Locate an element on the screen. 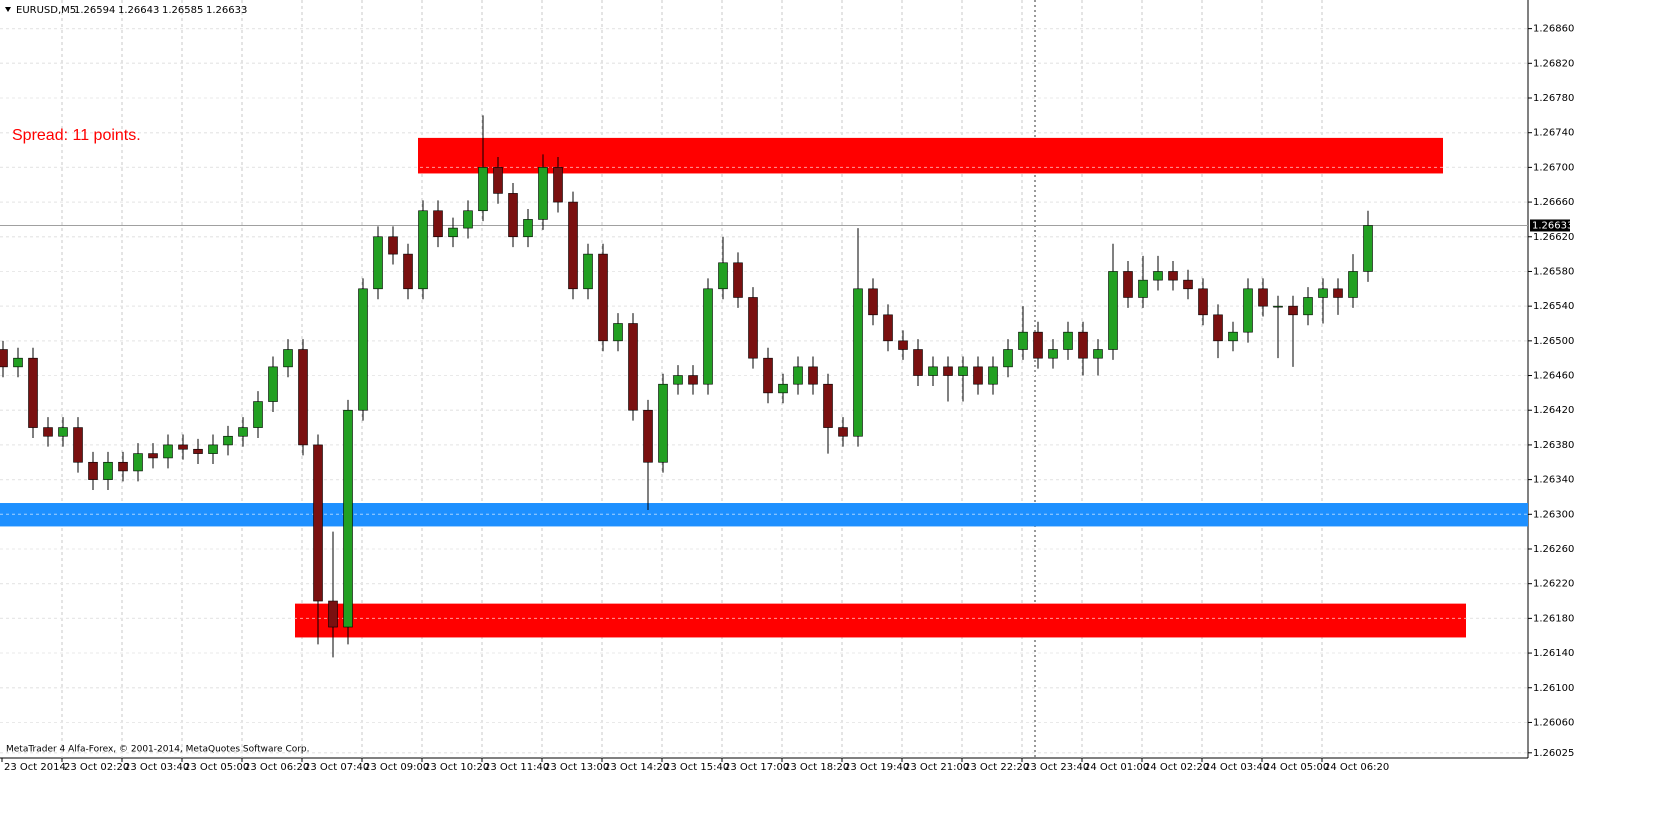 Image resolution: width=1676 pixels, height=827 pixels. x-tick-label: 23 Oct 05:00 is located at coordinates (216, 767).